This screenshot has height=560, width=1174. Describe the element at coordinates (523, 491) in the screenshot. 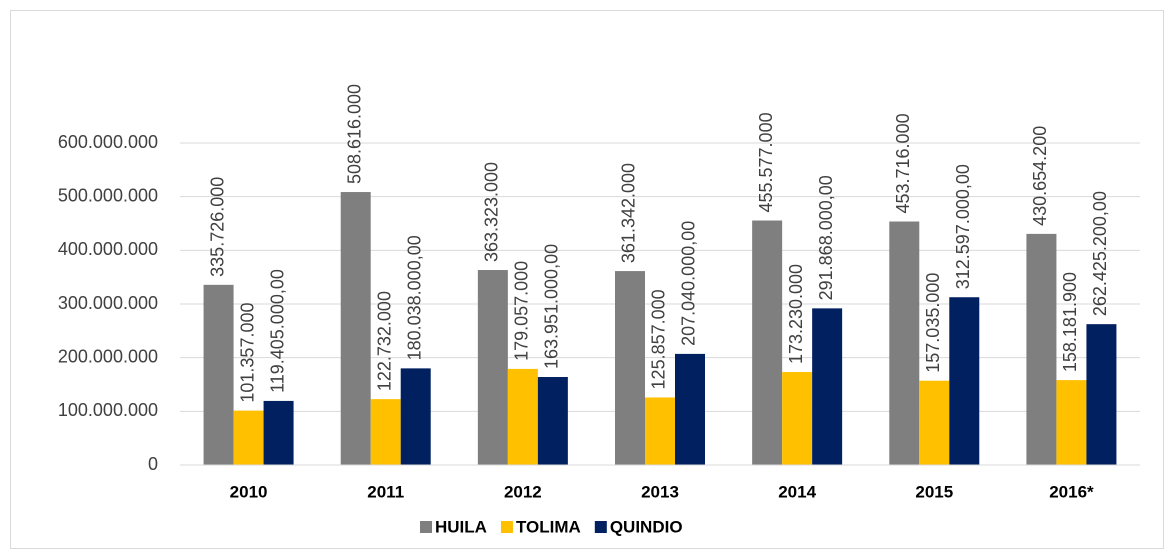

I see `x-tick-label: 2012` at that location.